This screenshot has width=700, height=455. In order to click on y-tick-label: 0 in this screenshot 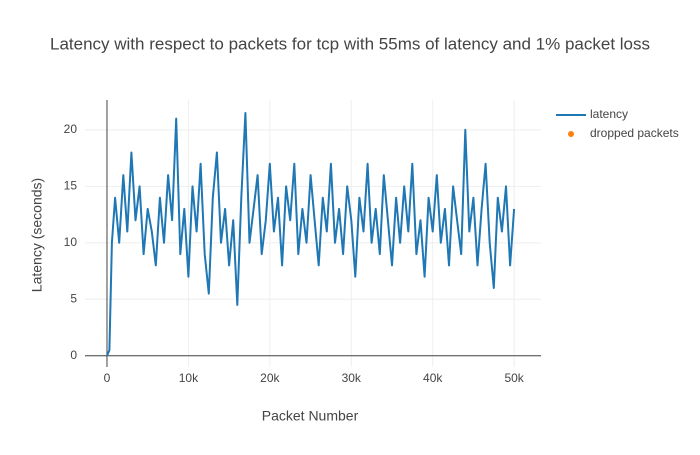, I will do `click(73, 355)`.